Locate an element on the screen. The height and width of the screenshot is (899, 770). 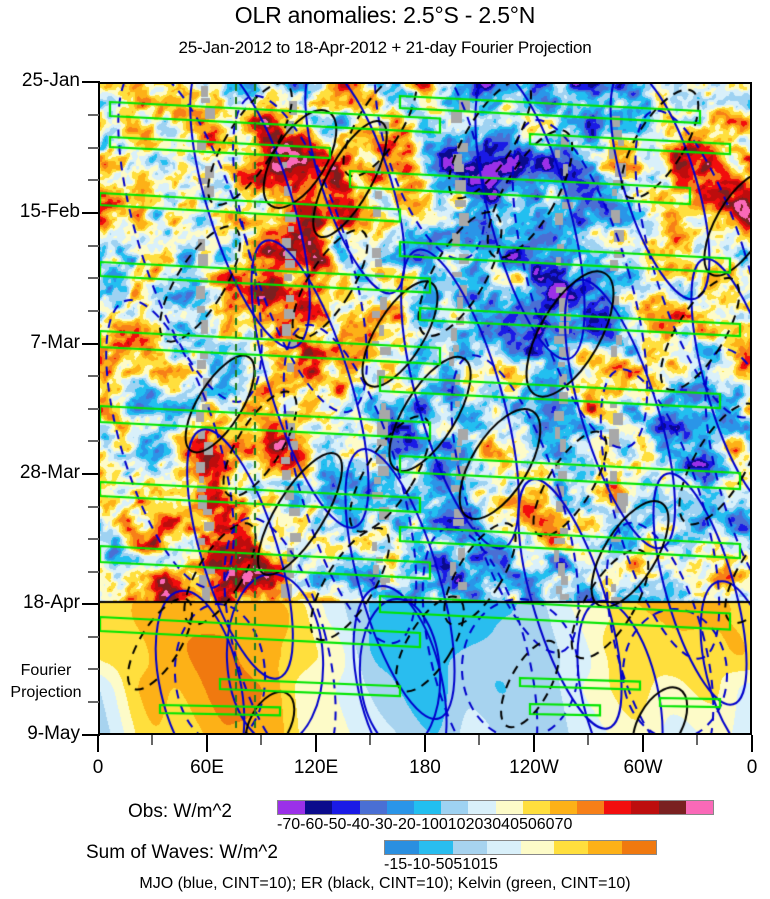
y-tick-label: 7-Mar is located at coordinates (55, 342).